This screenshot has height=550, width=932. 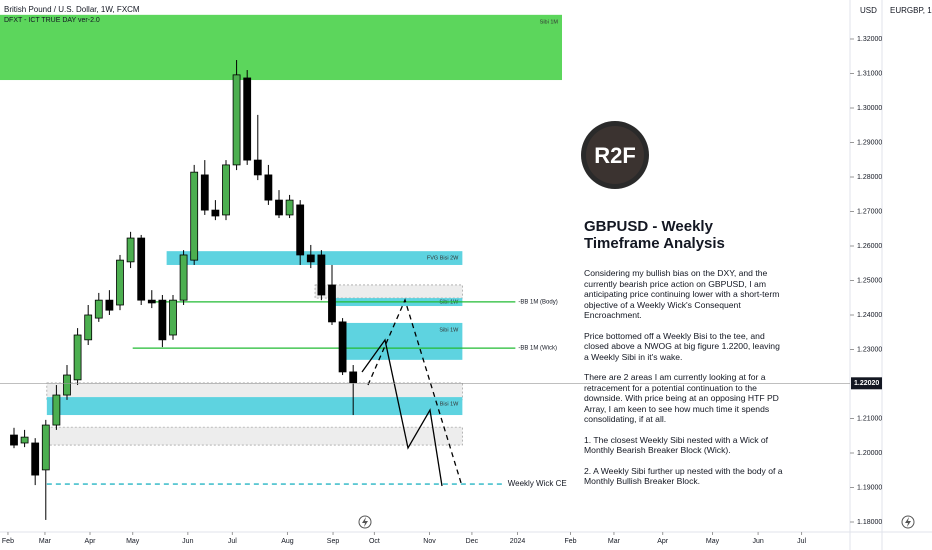 I want to click on x-tick-label: Sep, so click(x=333, y=541).